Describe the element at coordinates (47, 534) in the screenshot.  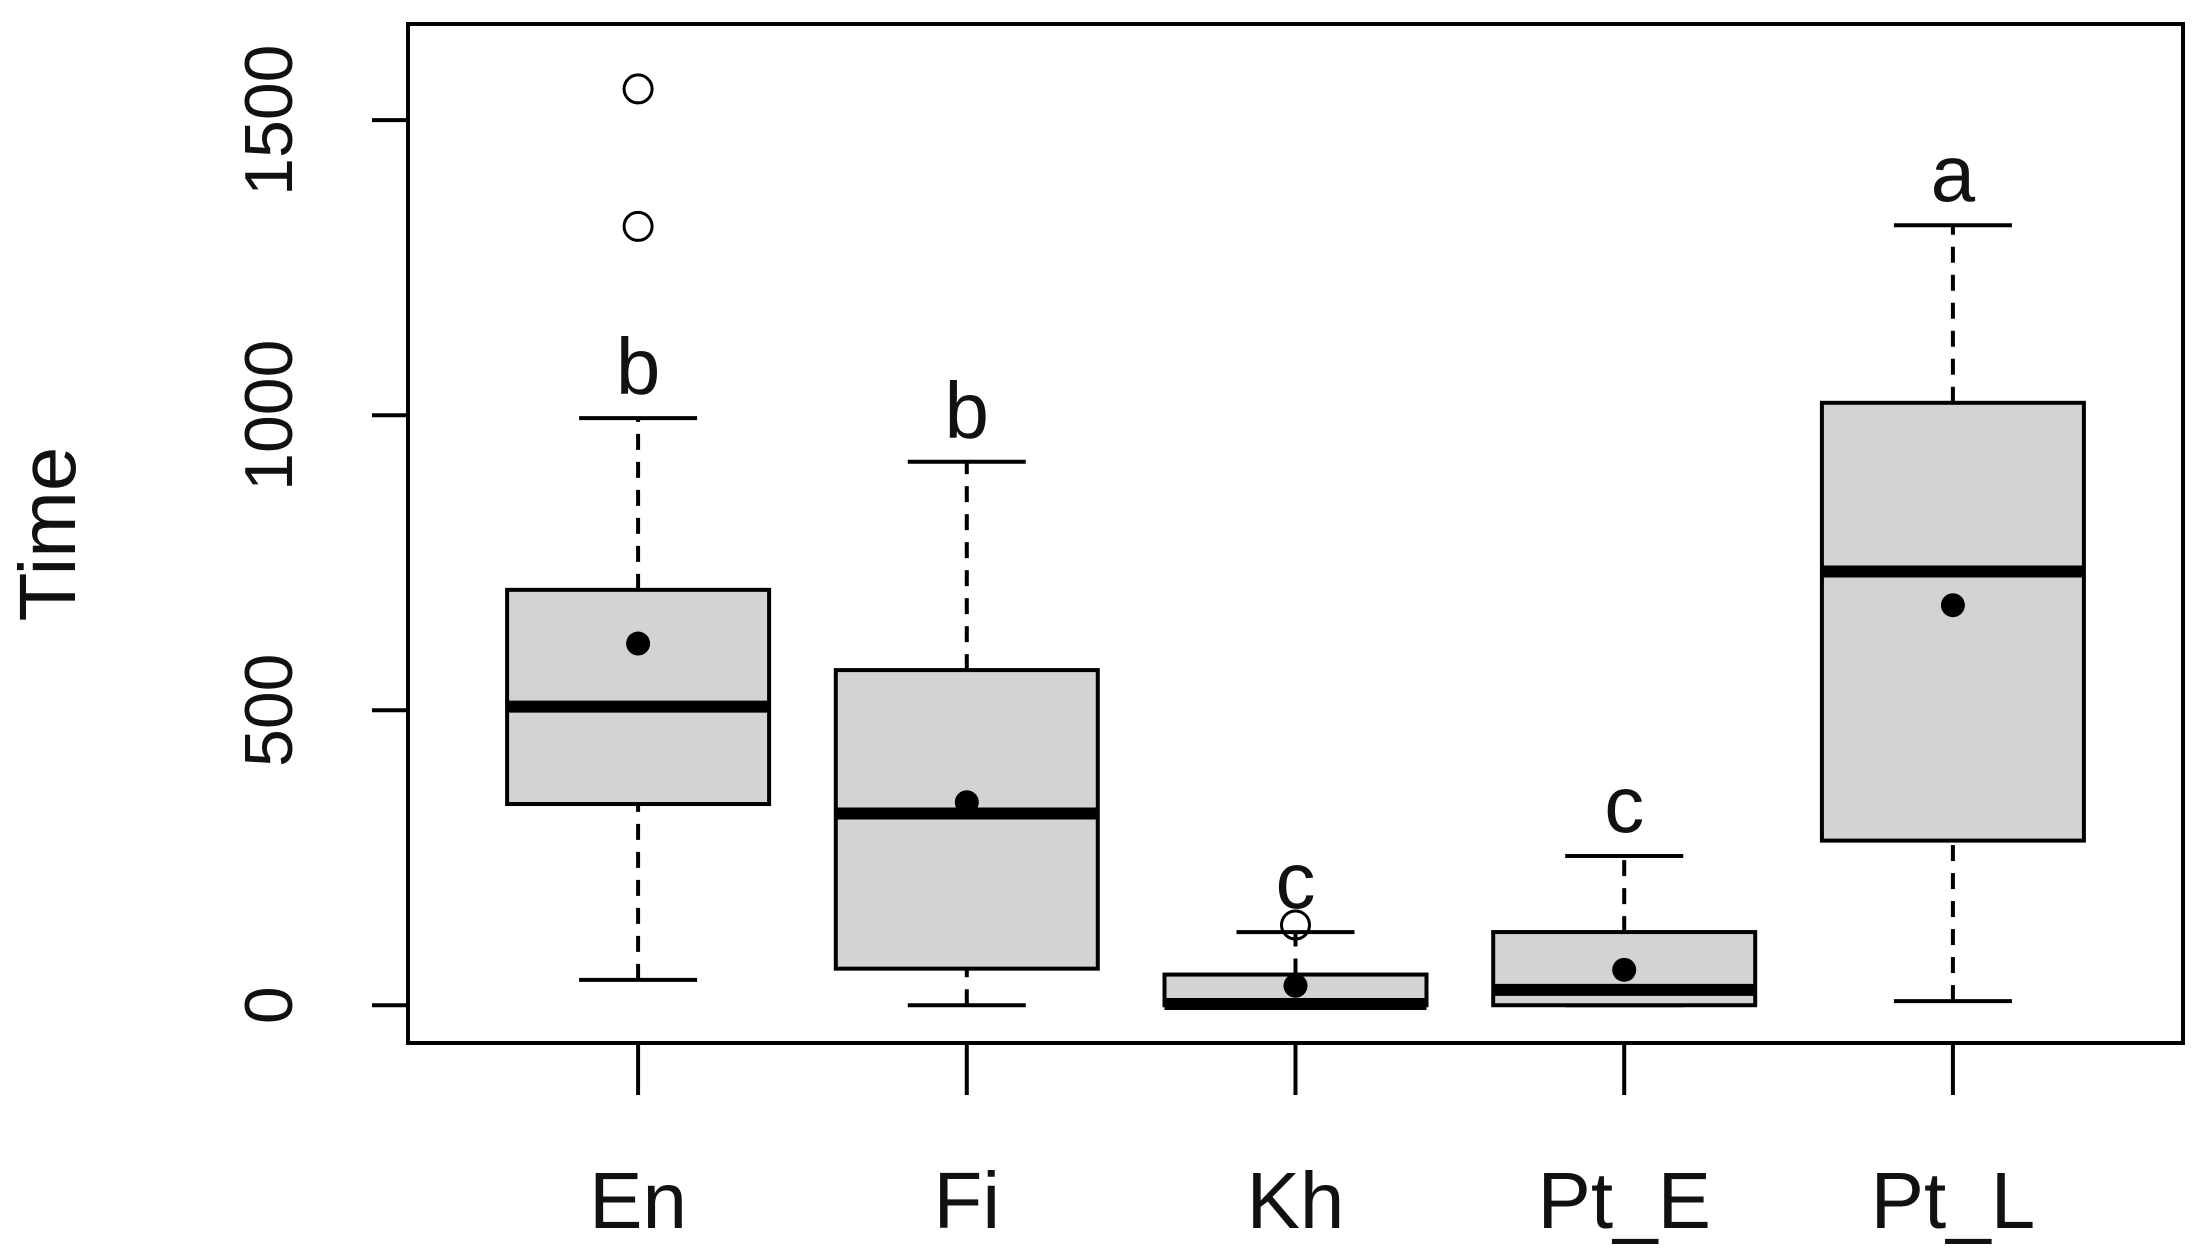
I see `y-axis-label: Time` at that location.